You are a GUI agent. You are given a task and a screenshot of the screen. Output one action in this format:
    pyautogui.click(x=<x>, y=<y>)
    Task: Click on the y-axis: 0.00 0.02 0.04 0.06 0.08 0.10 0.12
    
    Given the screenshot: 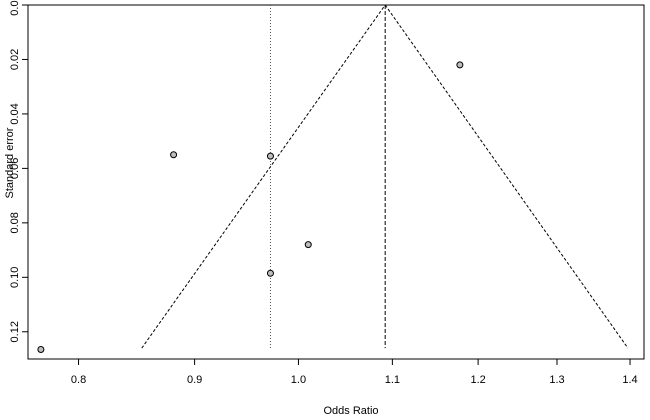 What is the action you would take?
    pyautogui.click(x=18, y=171)
    